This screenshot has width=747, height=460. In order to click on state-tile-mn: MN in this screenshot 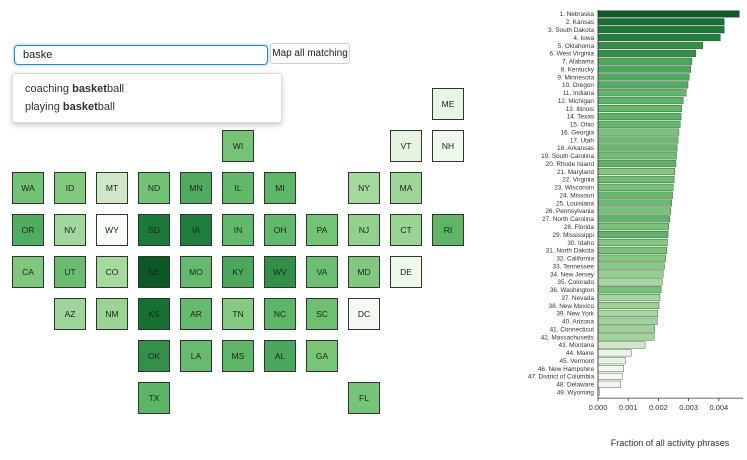, I will do `click(196, 188)`.